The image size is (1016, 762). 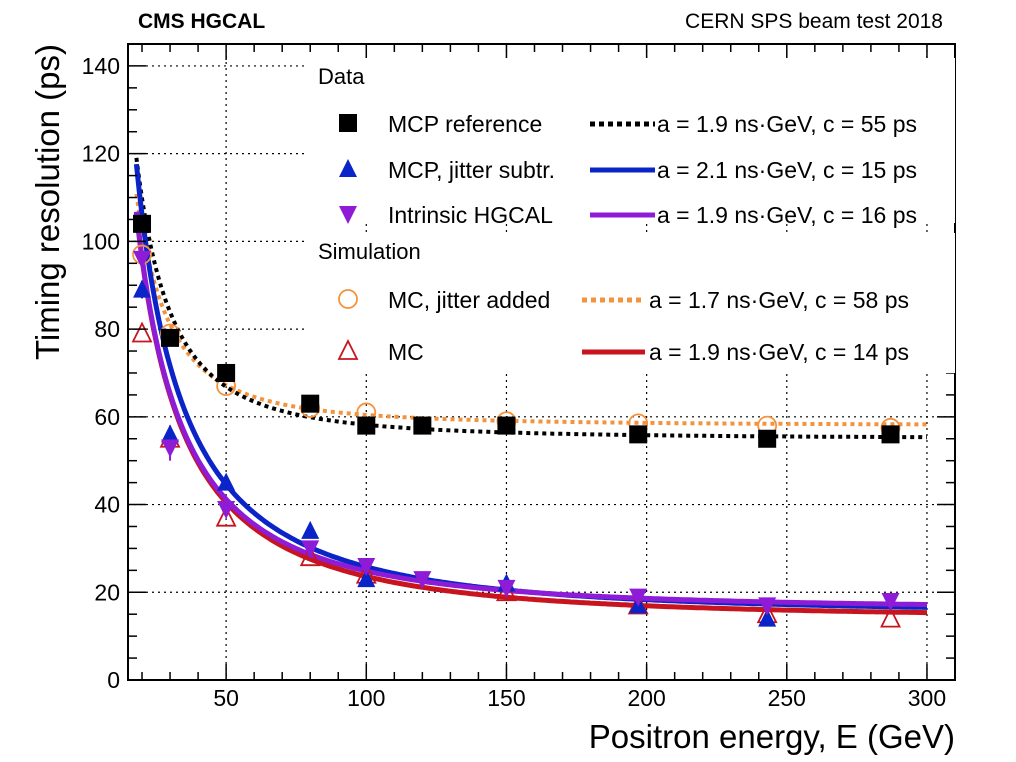 What do you see at coordinates (465, 124) in the screenshot?
I see `legend-label-mcp_ref: MCP reference` at bounding box center [465, 124].